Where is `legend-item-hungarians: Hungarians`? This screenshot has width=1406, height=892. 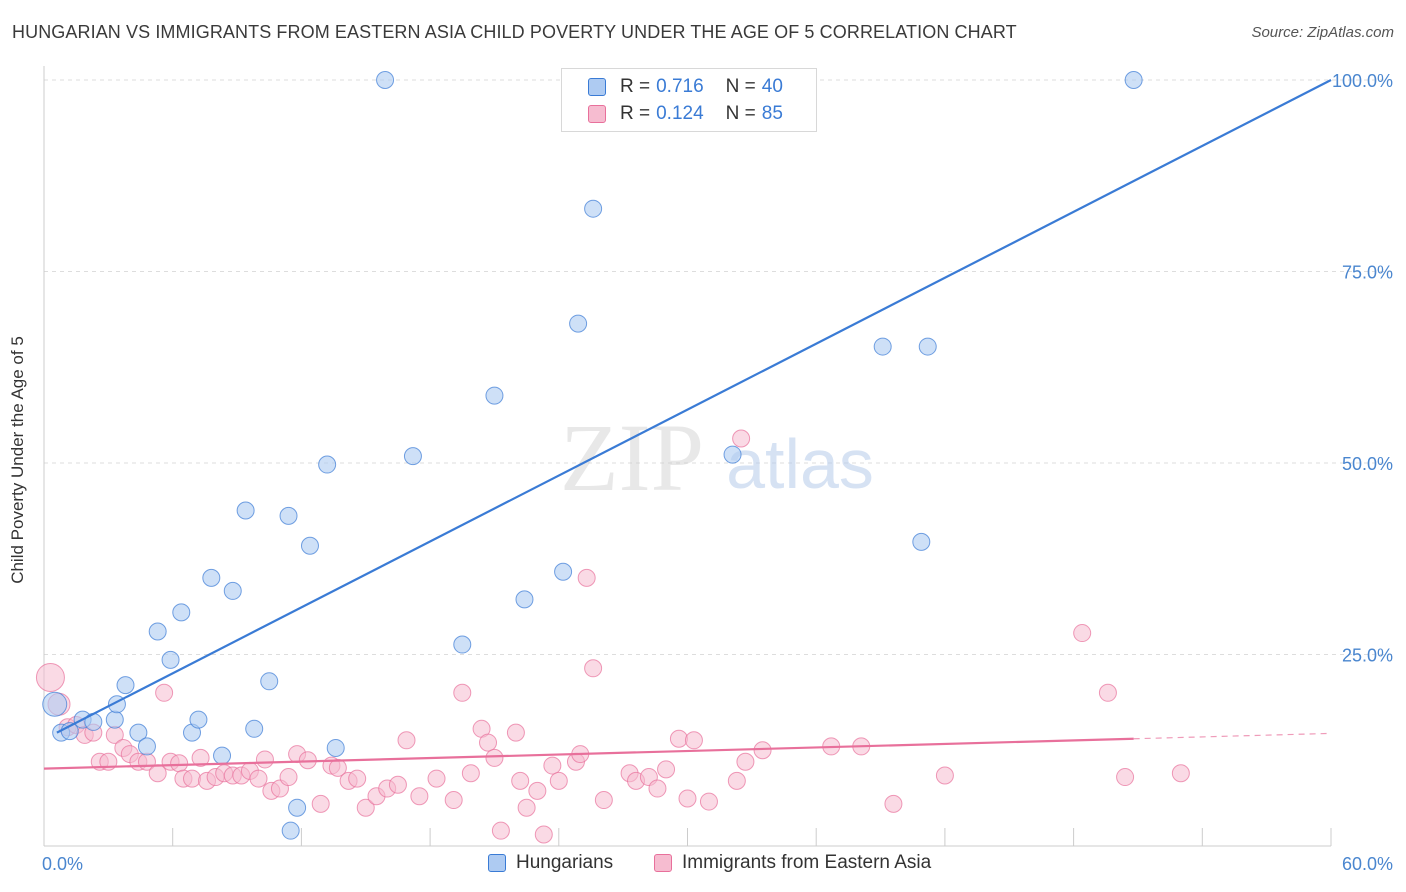 legend-item-hungarians: Hungarians is located at coordinates (550, 863).